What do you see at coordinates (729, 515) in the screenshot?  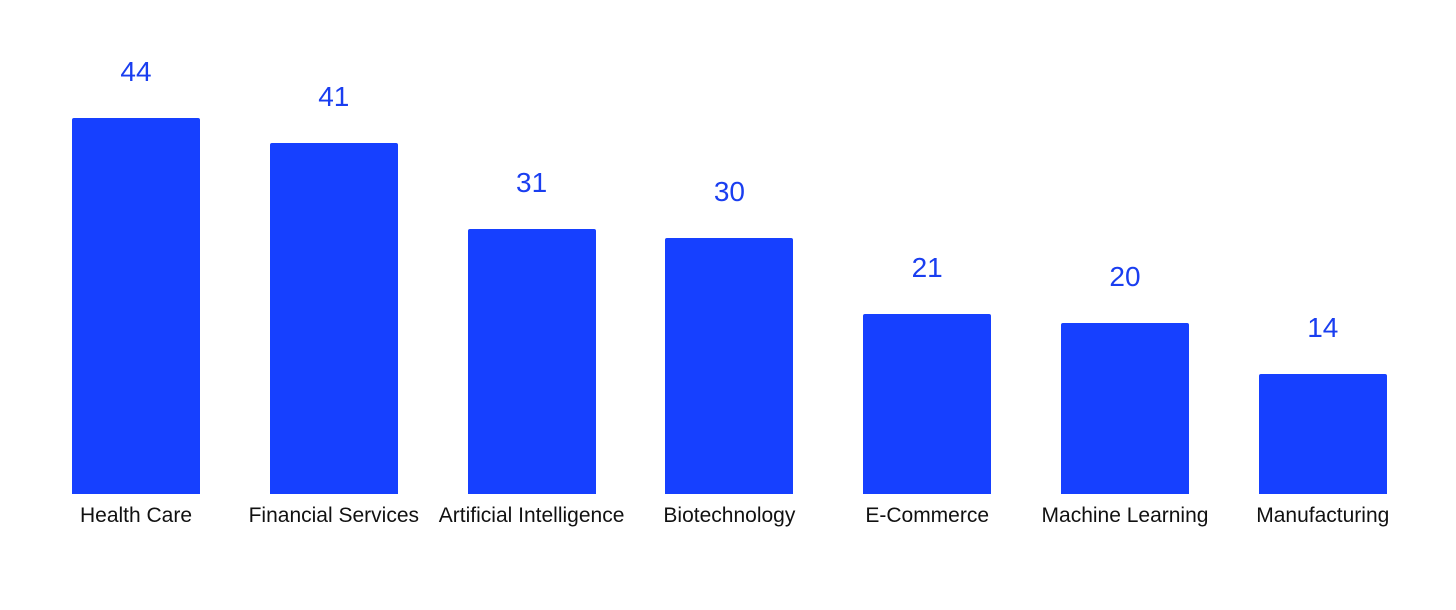 I see `x-tick-label: Biotechnology` at bounding box center [729, 515].